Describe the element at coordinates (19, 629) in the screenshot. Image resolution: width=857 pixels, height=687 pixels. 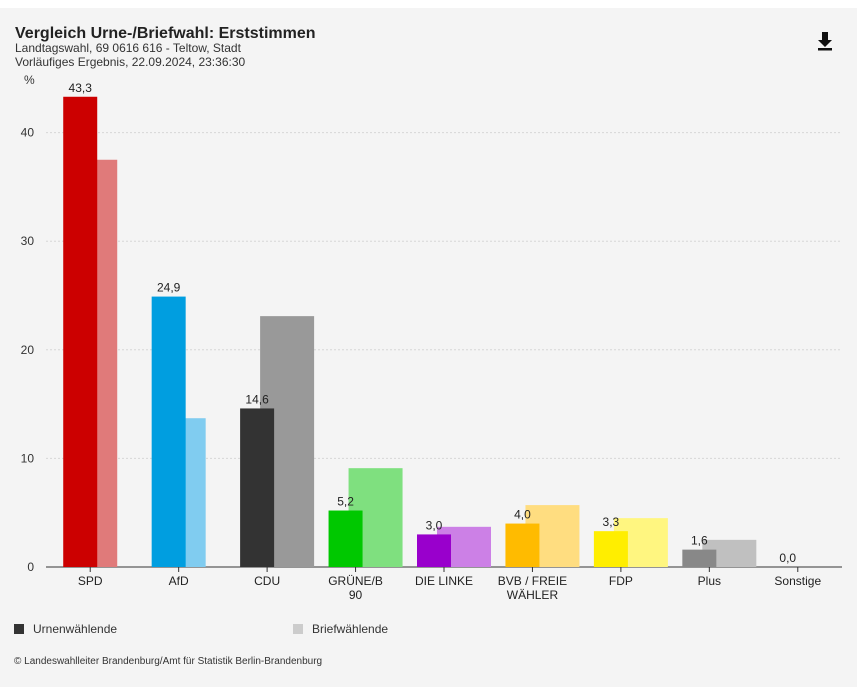
I see `legend-swatch-urne` at that location.